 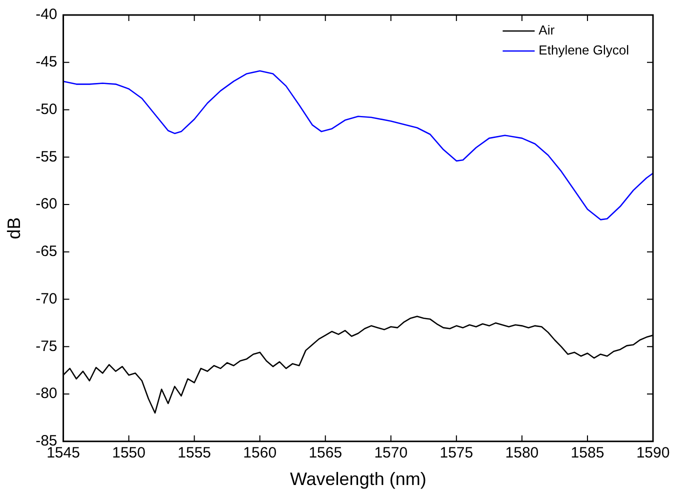 I want to click on y-tick-label: -55, so click(x=47, y=157).